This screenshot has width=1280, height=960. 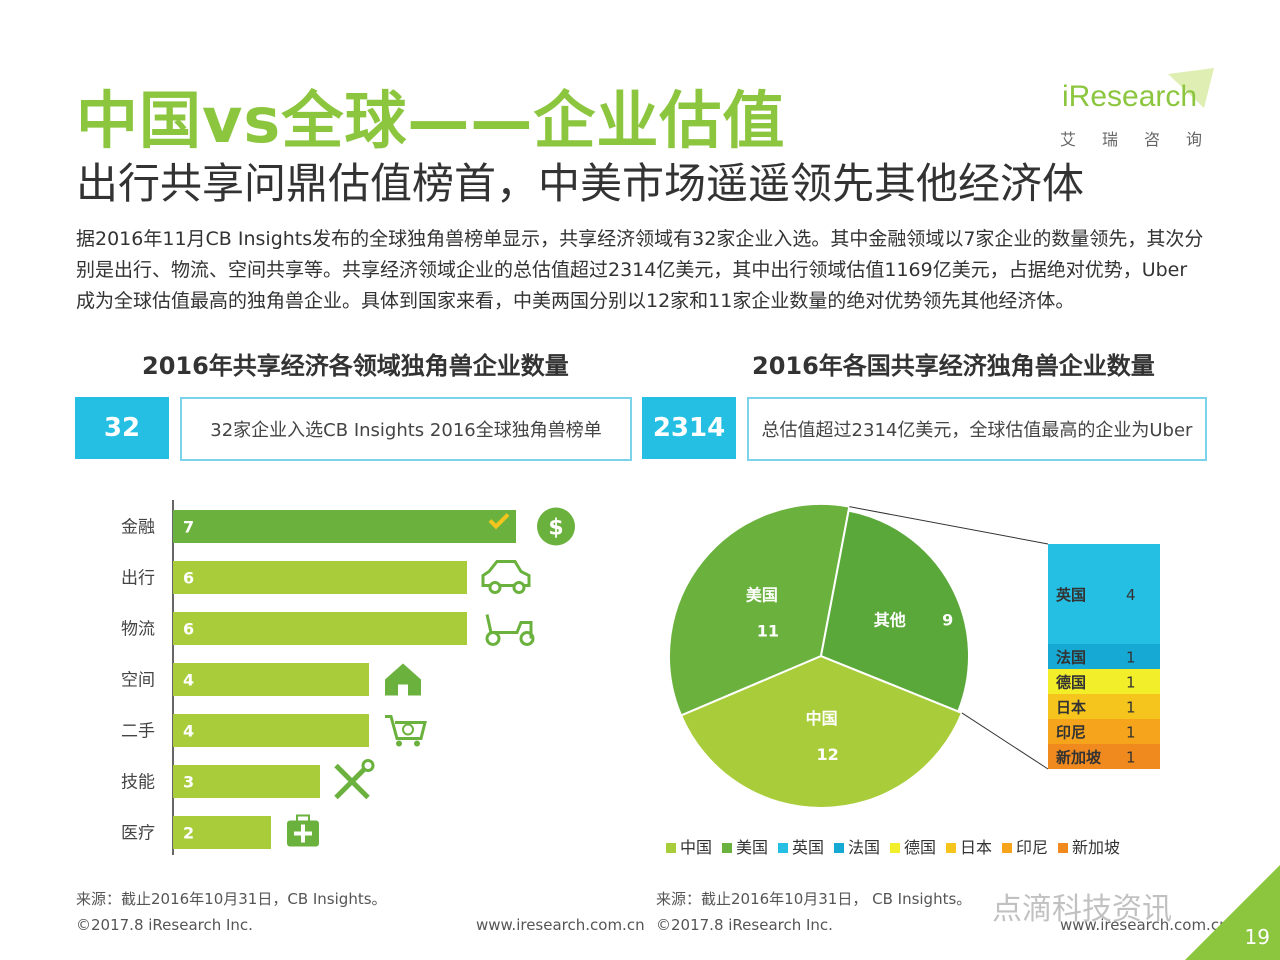 What do you see at coordinates (1104, 681) in the screenshot?
I see `breakdown-德国` at bounding box center [1104, 681].